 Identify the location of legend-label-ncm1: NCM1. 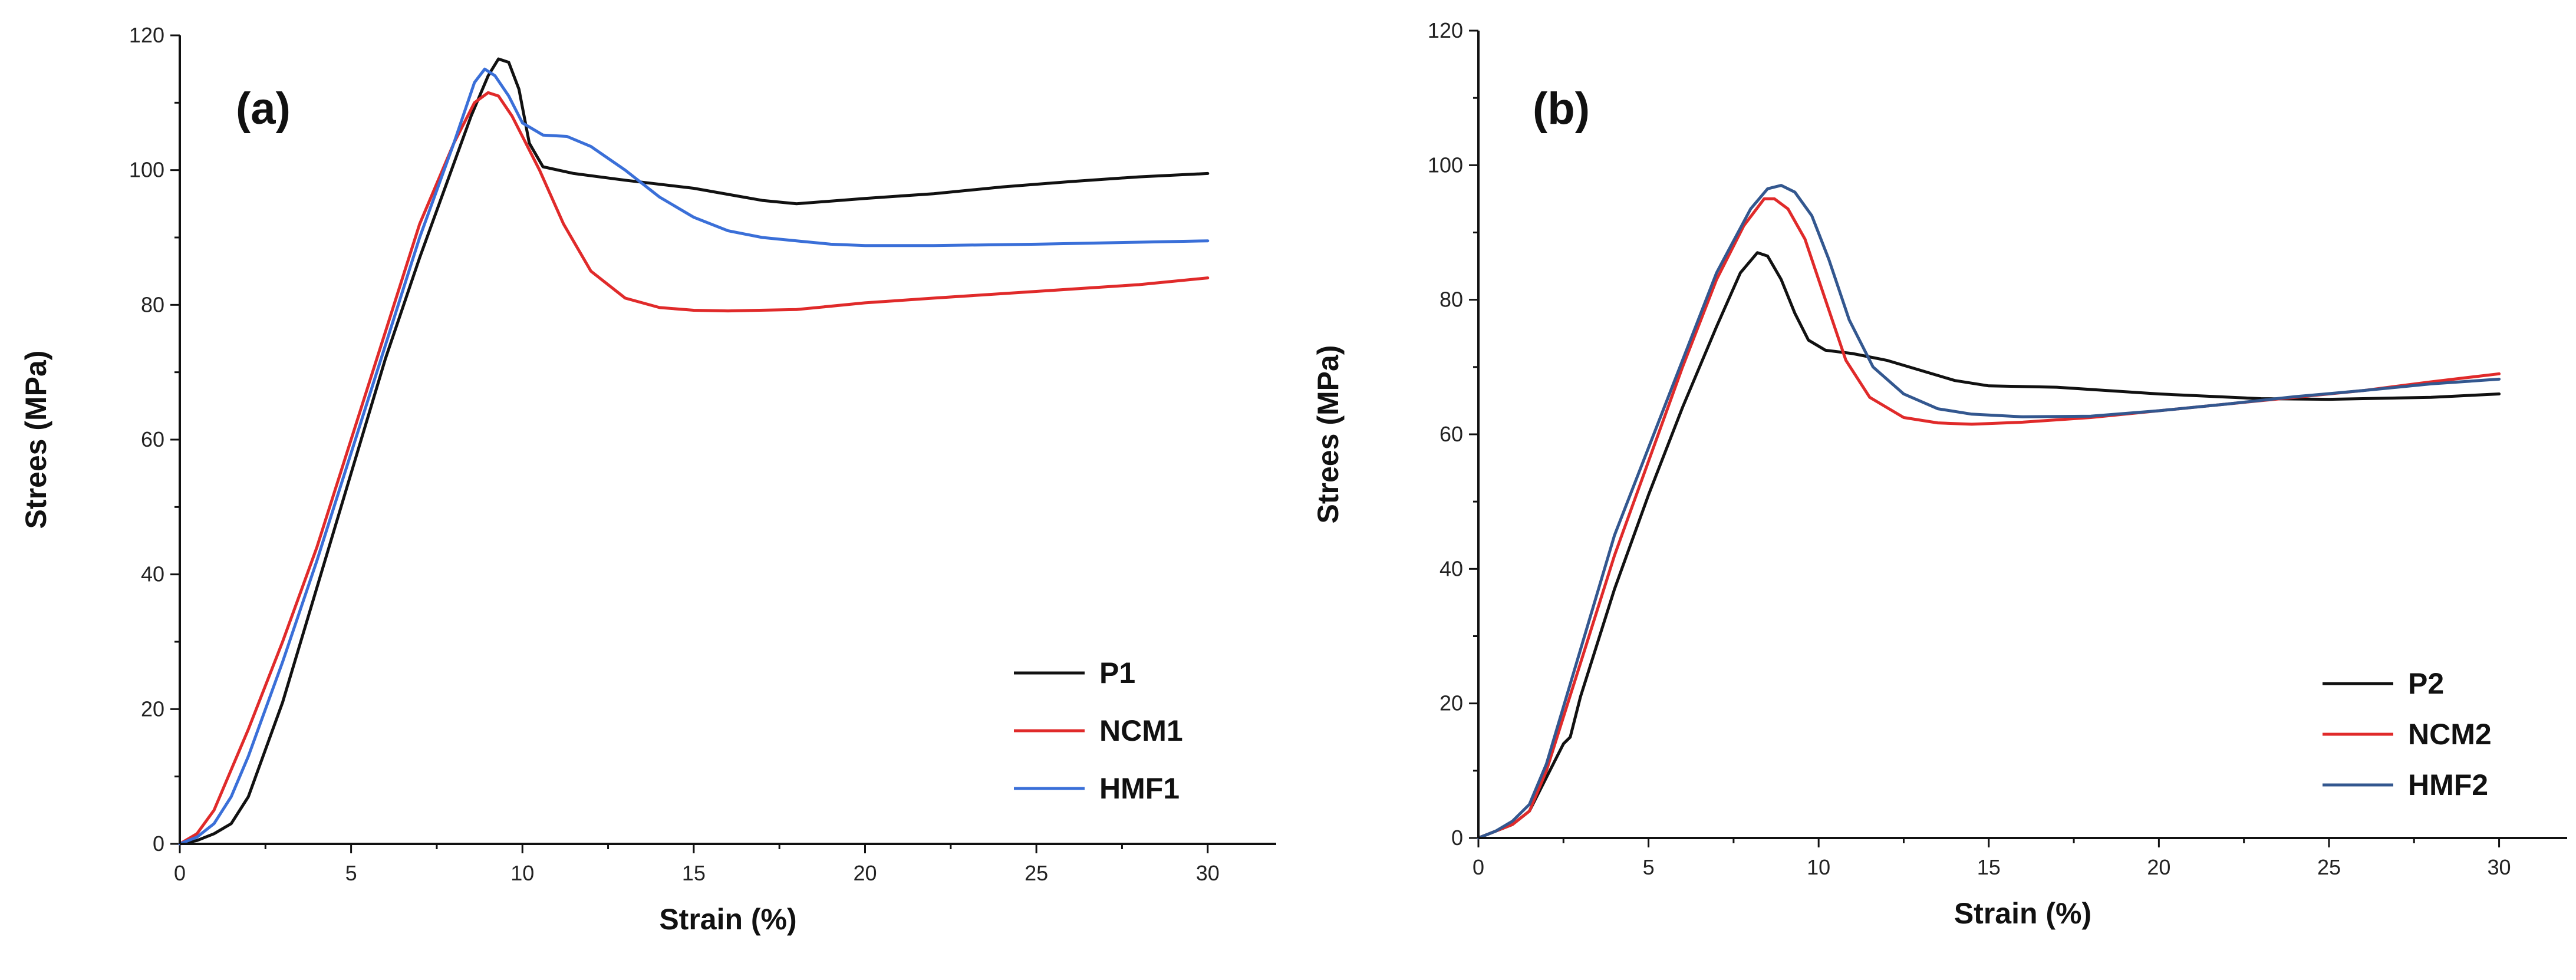
(1141, 730).